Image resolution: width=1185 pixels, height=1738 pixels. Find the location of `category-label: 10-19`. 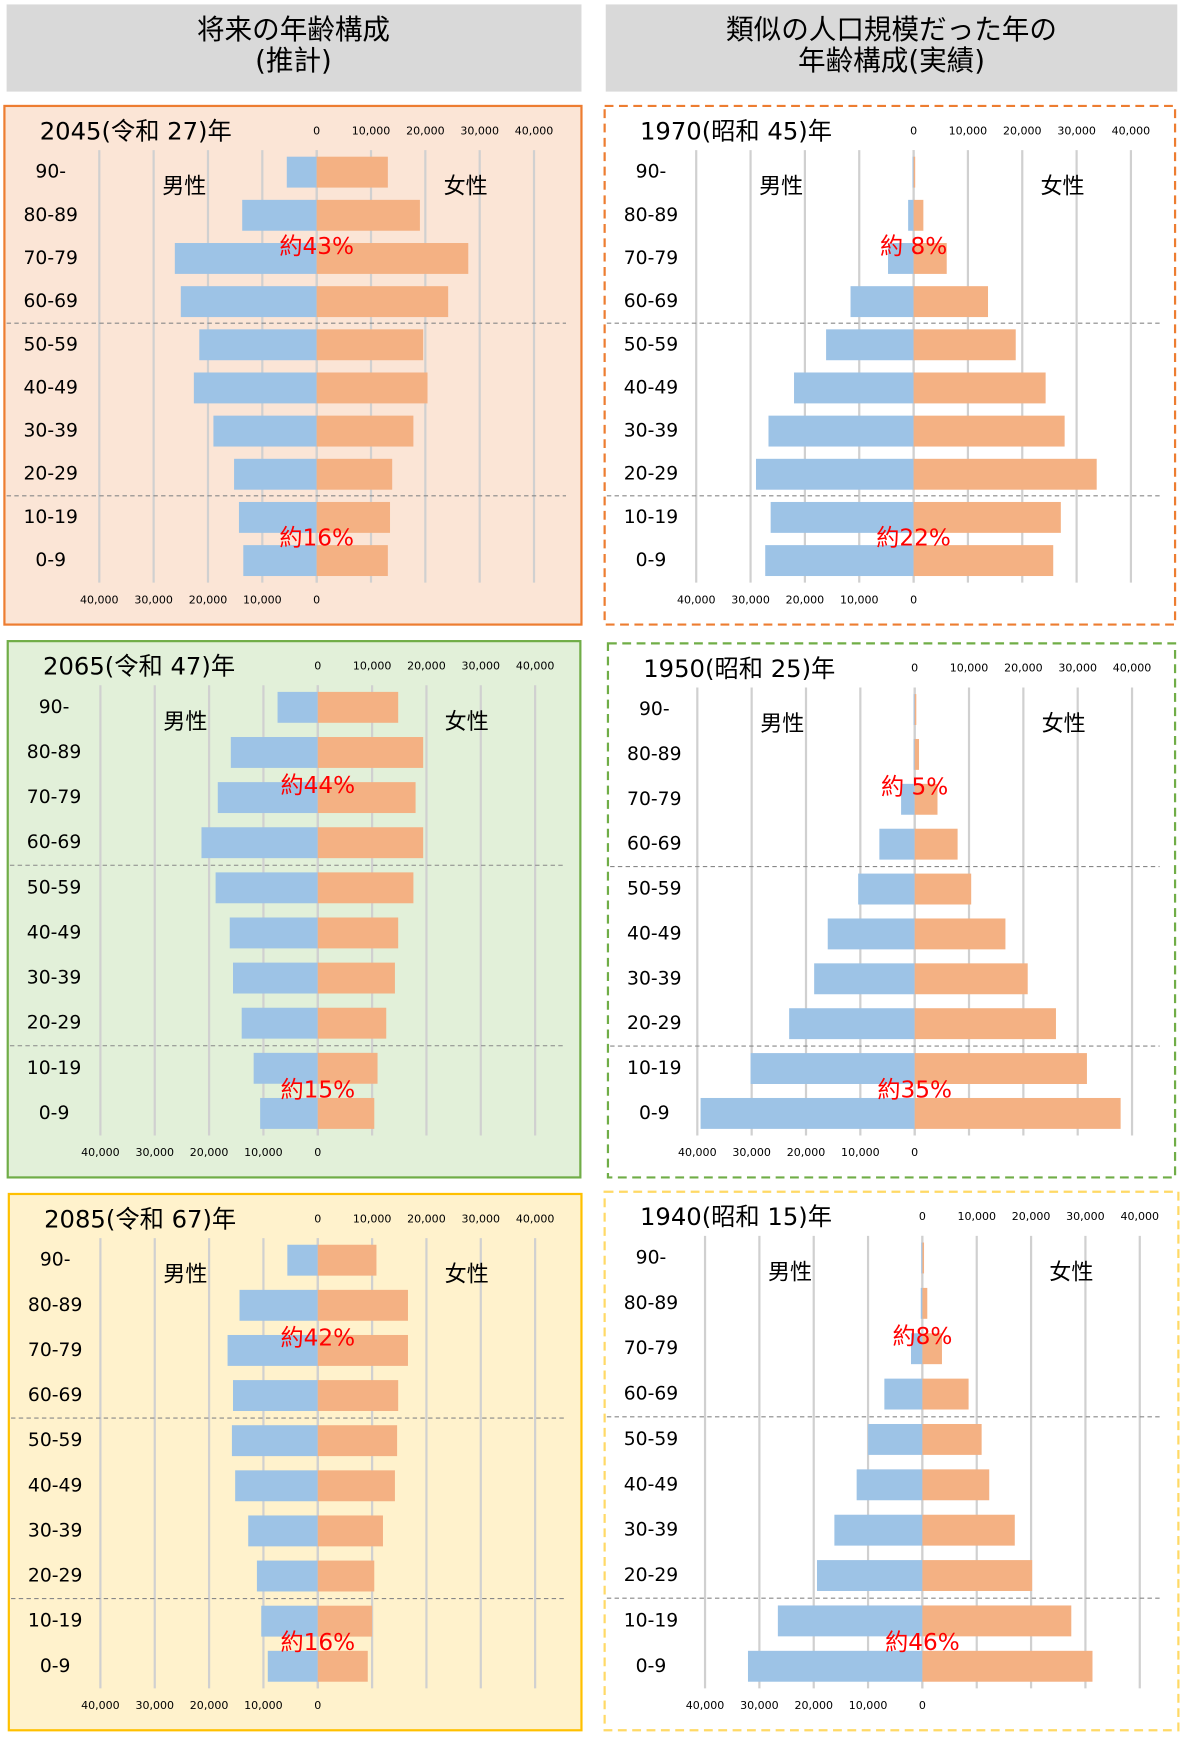

category-label: 10-19 is located at coordinates (55, 1621).